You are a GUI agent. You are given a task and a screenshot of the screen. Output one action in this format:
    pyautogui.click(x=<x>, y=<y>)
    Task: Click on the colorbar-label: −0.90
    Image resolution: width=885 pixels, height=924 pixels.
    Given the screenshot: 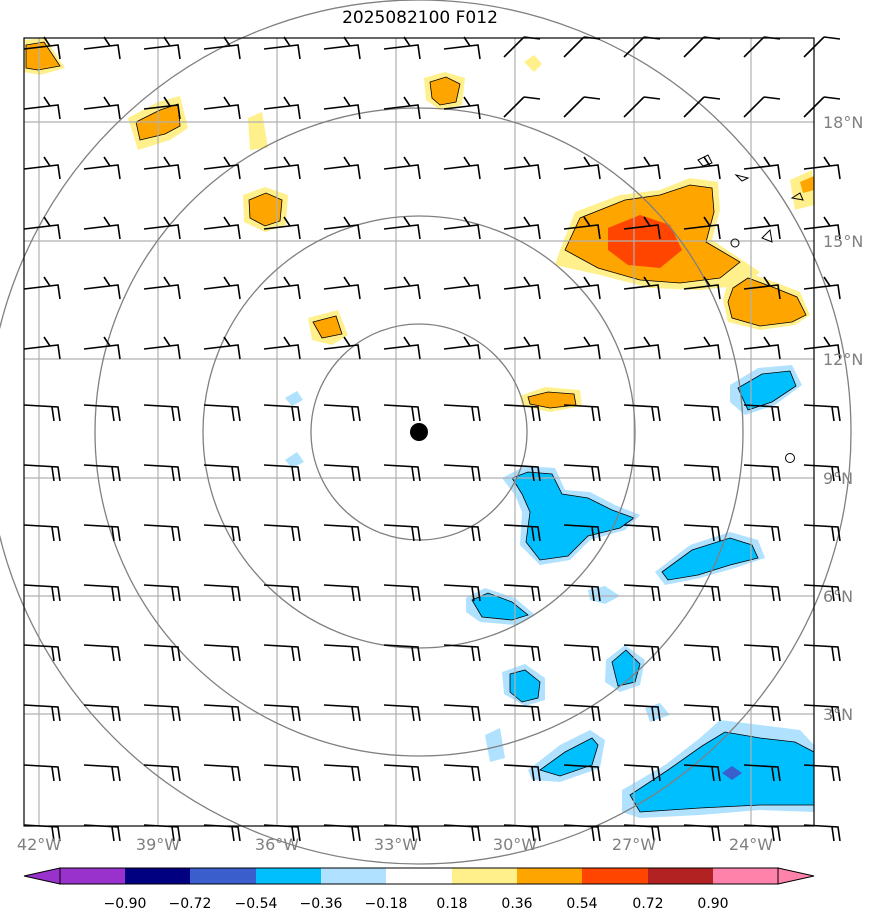 What is the action you would take?
    pyautogui.click(x=125, y=904)
    